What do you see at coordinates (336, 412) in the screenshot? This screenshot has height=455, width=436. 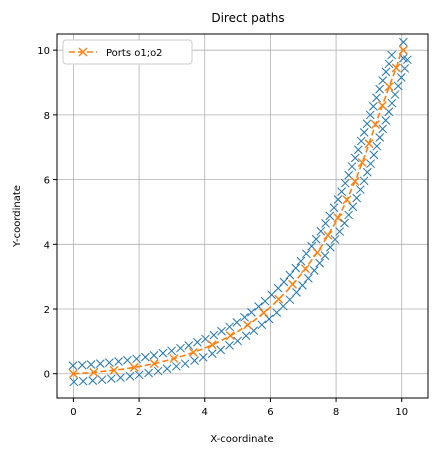 I see `x-tick-label: 8` at bounding box center [336, 412].